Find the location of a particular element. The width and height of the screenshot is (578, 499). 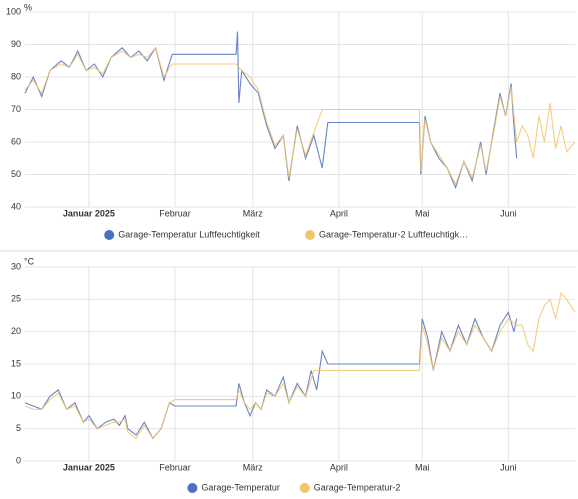

legend-label: Garage-Temperatur is located at coordinates (240, 487).